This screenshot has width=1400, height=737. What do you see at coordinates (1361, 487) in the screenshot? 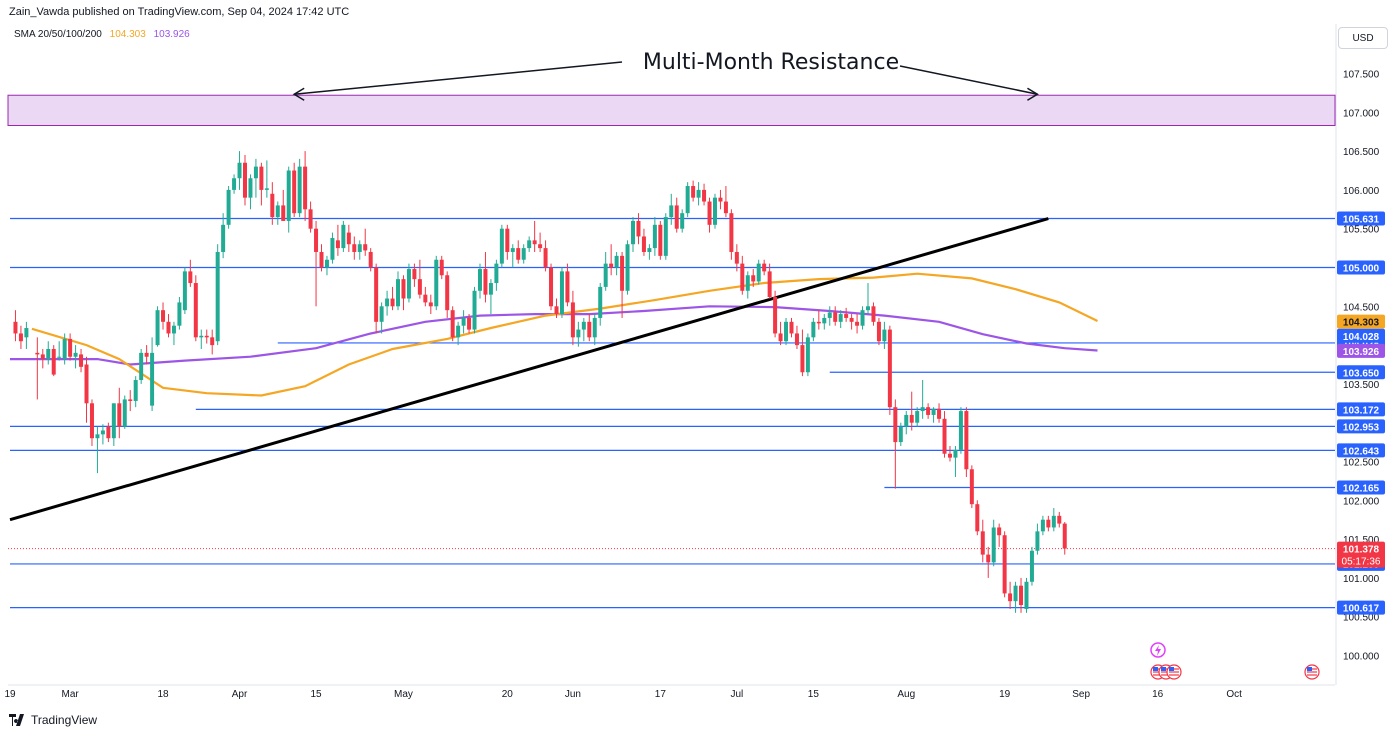
I see `level-price-tag: 102.165` at bounding box center [1361, 487].